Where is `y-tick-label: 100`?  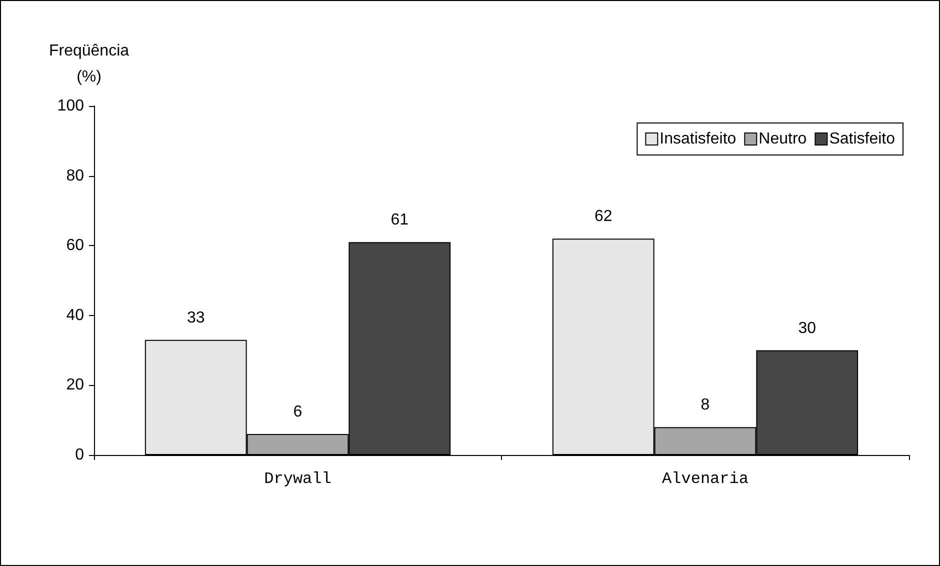
y-tick-label: 100 is located at coordinates (70, 106).